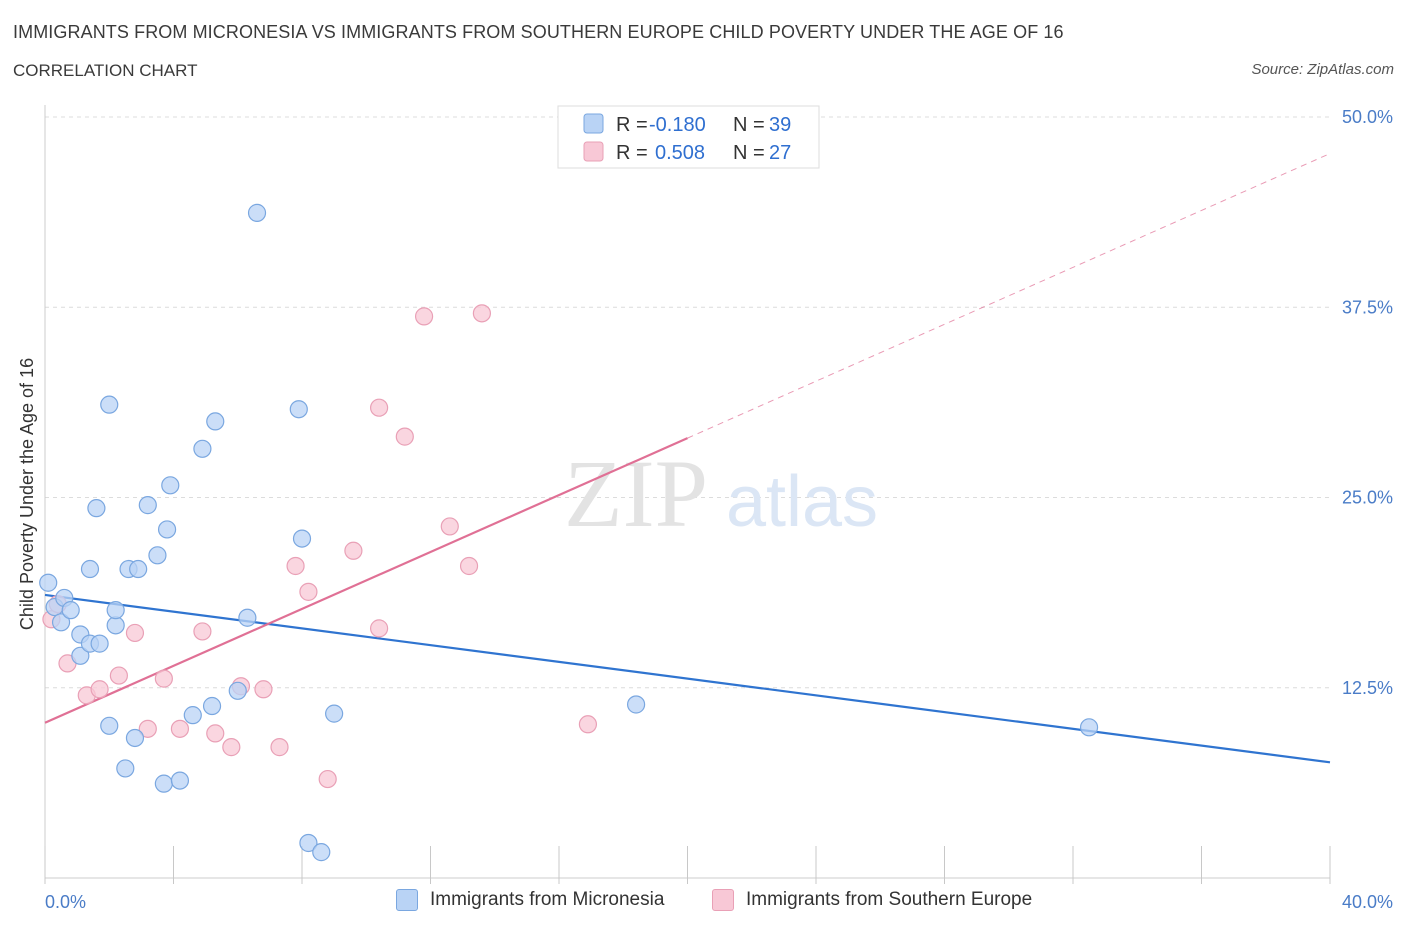 The height and width of the screenshot is (930, 1406). I want to click on stats-legend-swatch-micronesia, so click(593, 123).